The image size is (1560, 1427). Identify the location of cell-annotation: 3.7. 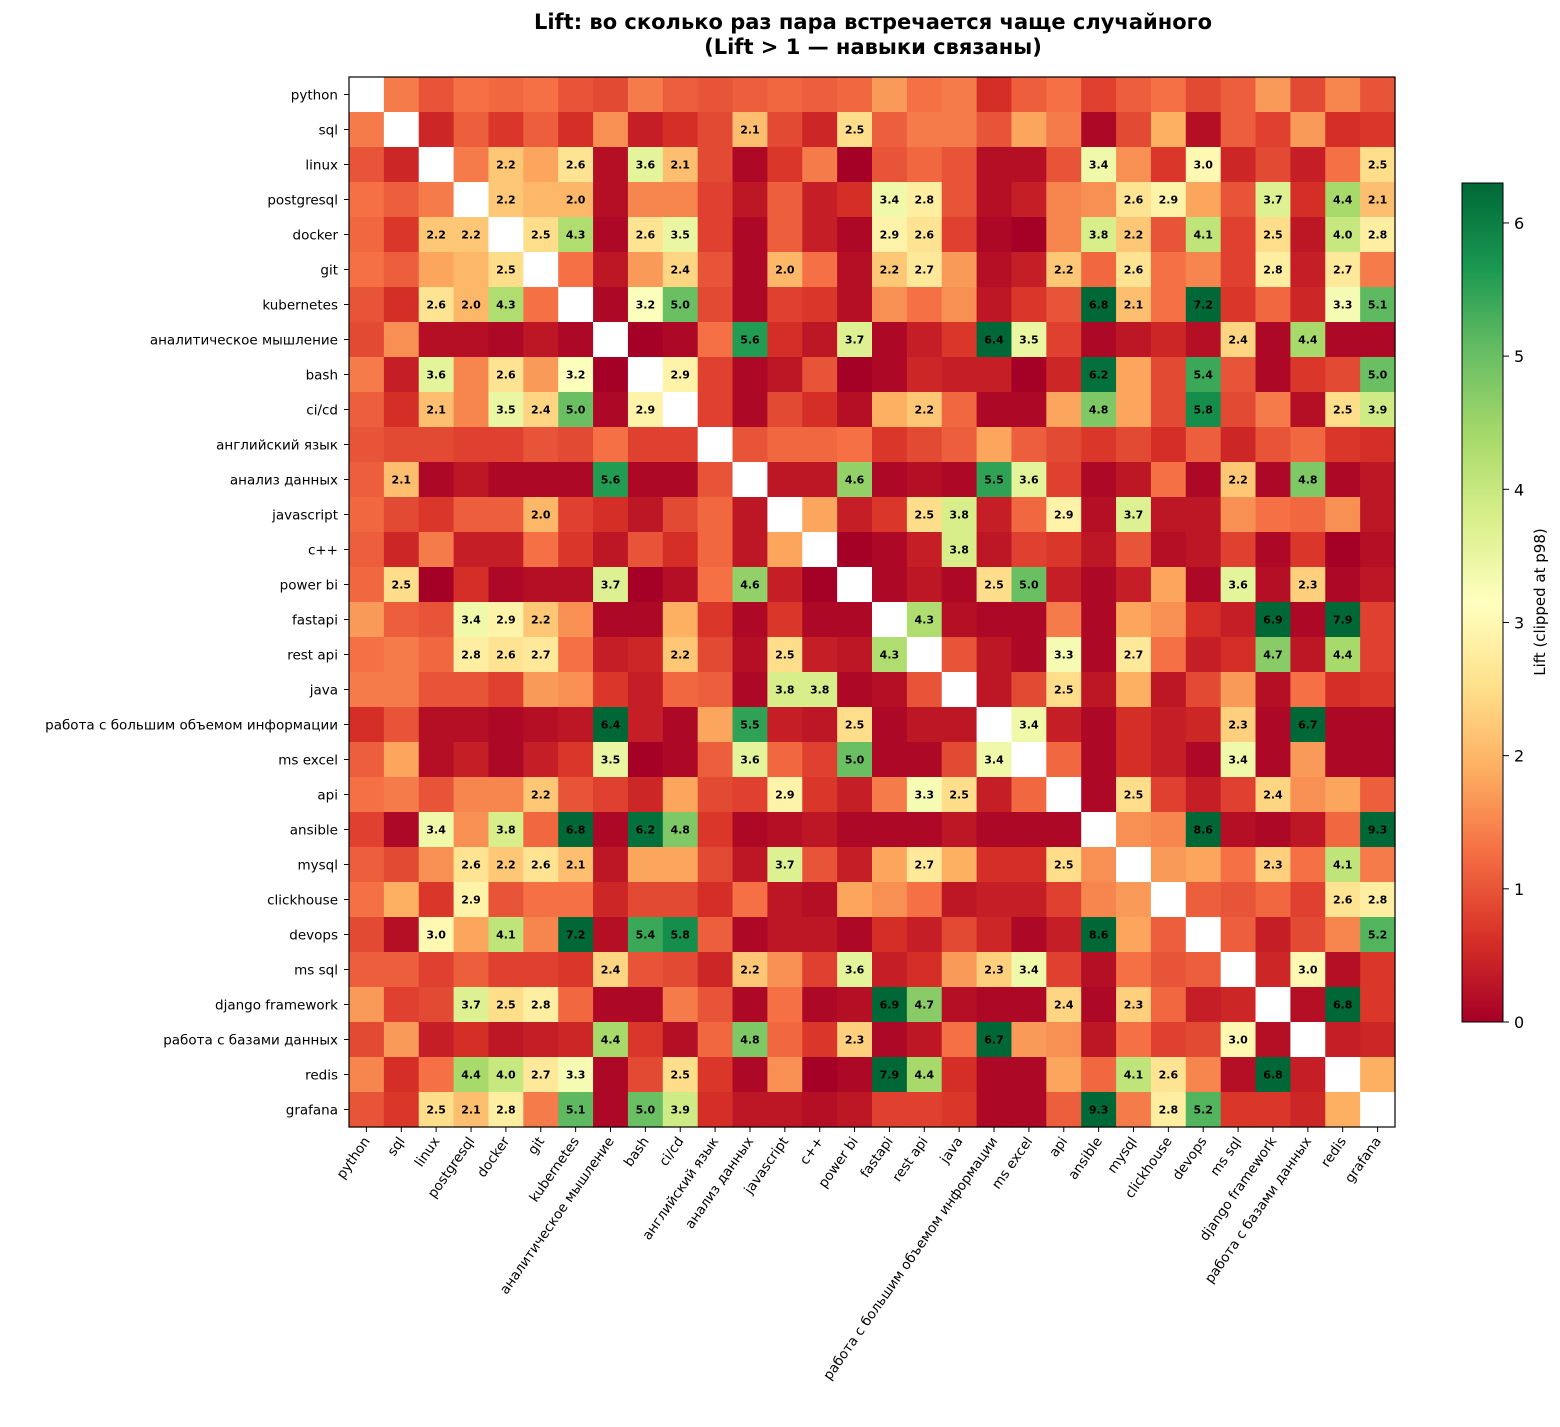
(1273, 200).